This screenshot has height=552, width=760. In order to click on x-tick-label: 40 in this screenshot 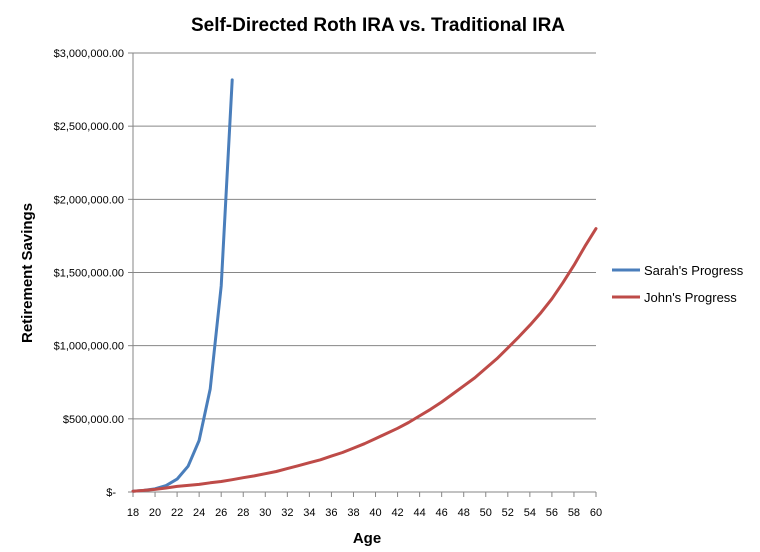, I will do `click(375, 513)`.